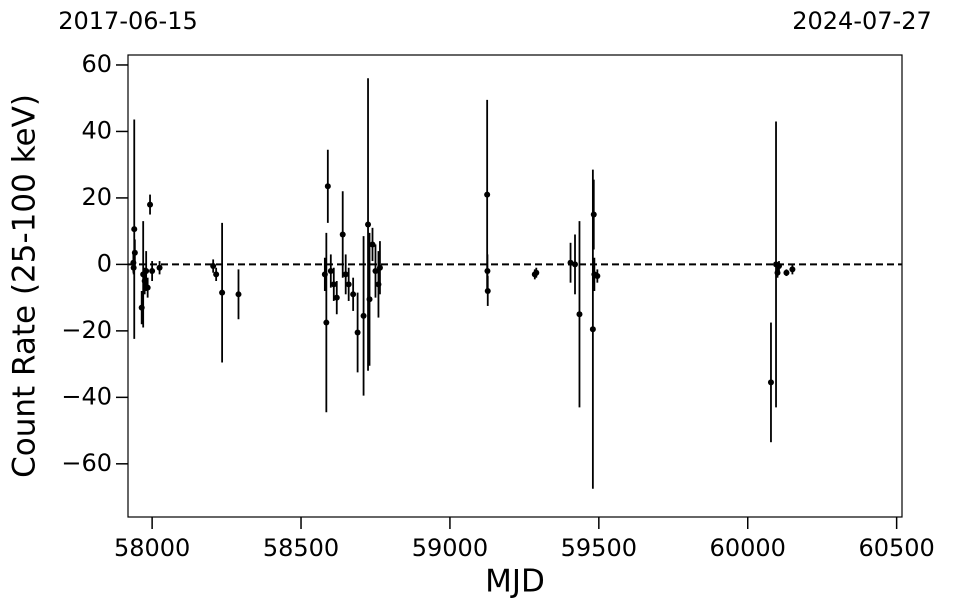  I want to click on x-tick-label: 60000, so click(748, 548).